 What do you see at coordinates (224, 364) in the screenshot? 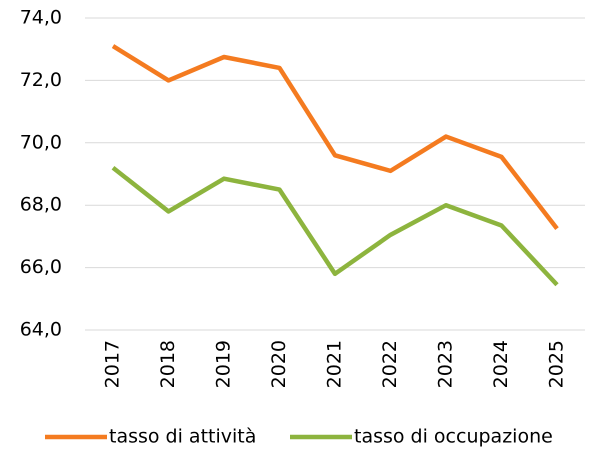
I see `x-tick-label: 2019` at bounding box center [224, 364].